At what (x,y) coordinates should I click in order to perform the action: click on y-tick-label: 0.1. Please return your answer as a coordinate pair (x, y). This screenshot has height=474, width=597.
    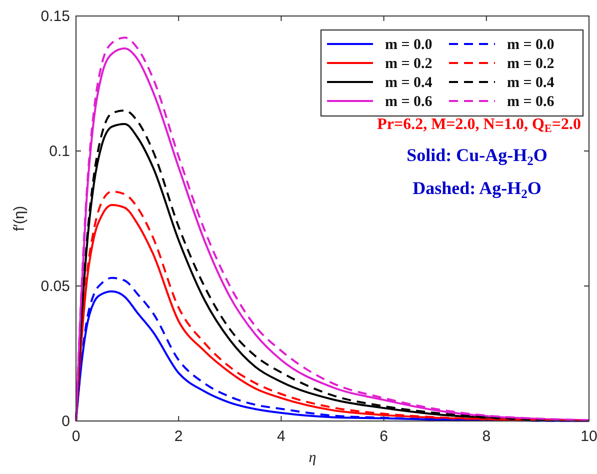
    Looking at the image, I should click on (59, 151).